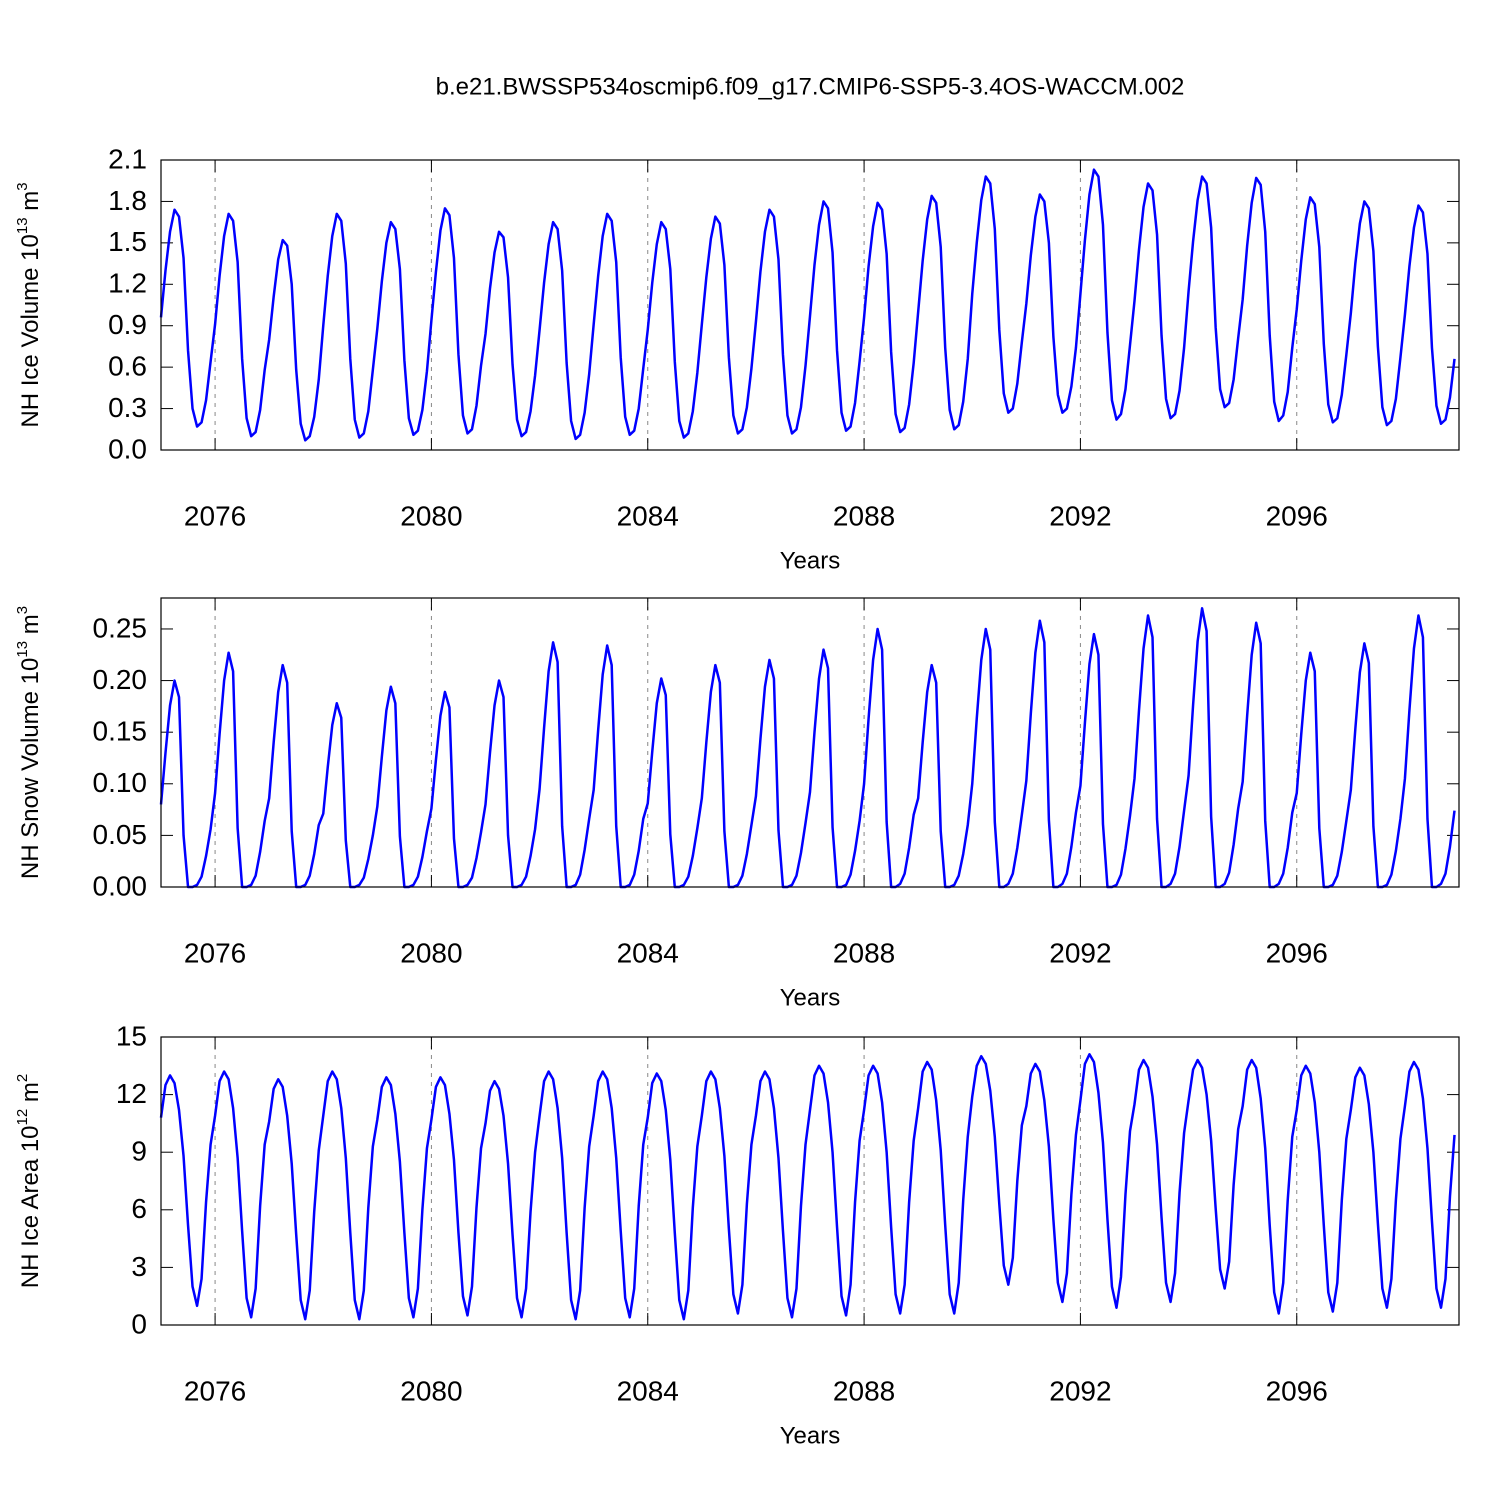 The image size is (1500, 1500). What do you see at coordinates (30, 330) in the screenshot?
I see `y-axis-title-part: NH Ice Volume 10` at bounding box center [30, 330].